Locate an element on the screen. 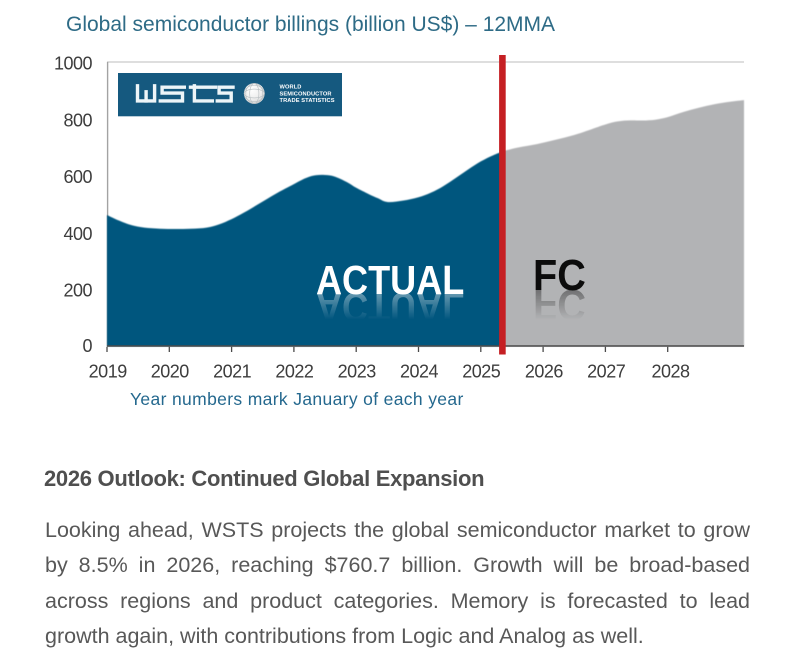  svg-text: 2025 is located at coordinates (481, 371).